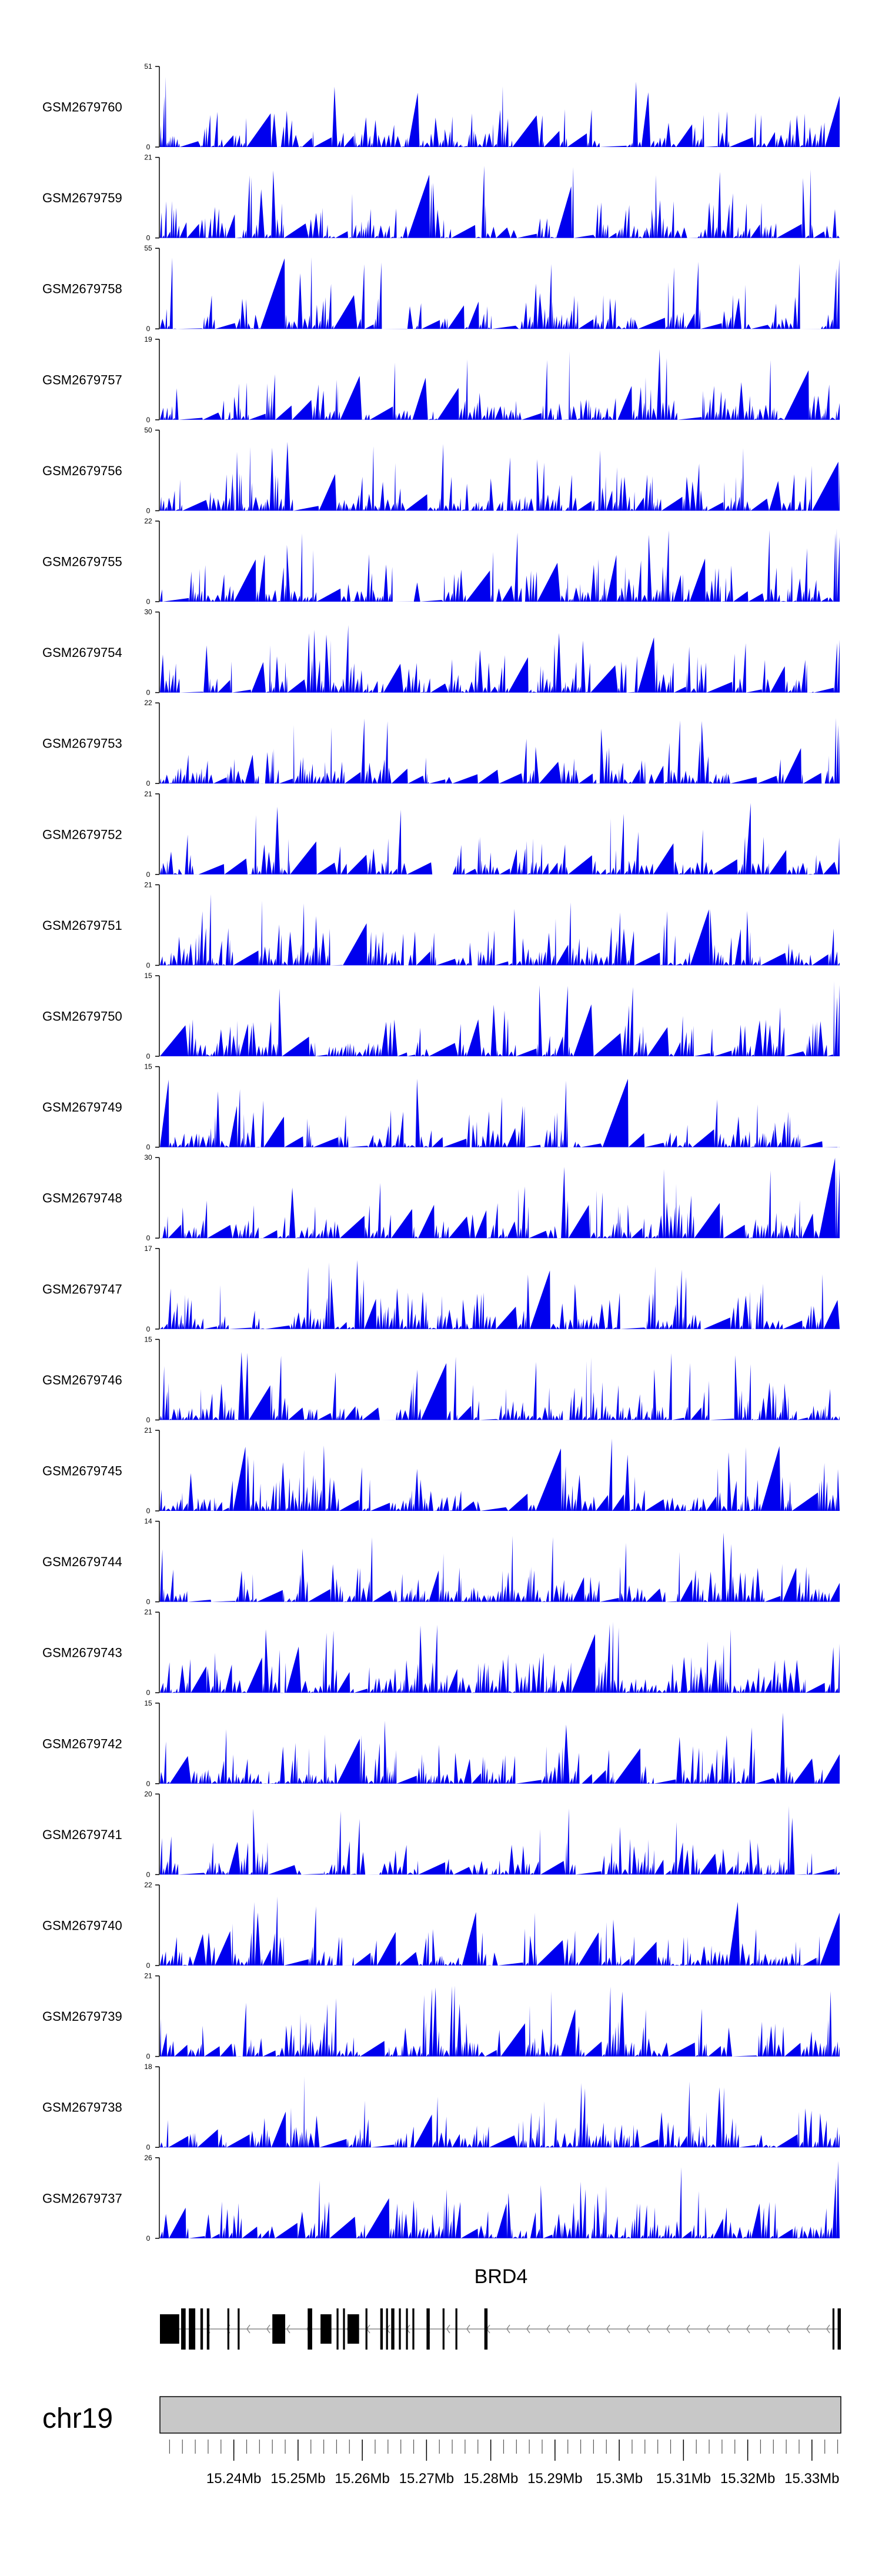 The image size is (882, 2576). I want to click on track-GSM2679751: GSM2679751 21 0, so click(441, 924).